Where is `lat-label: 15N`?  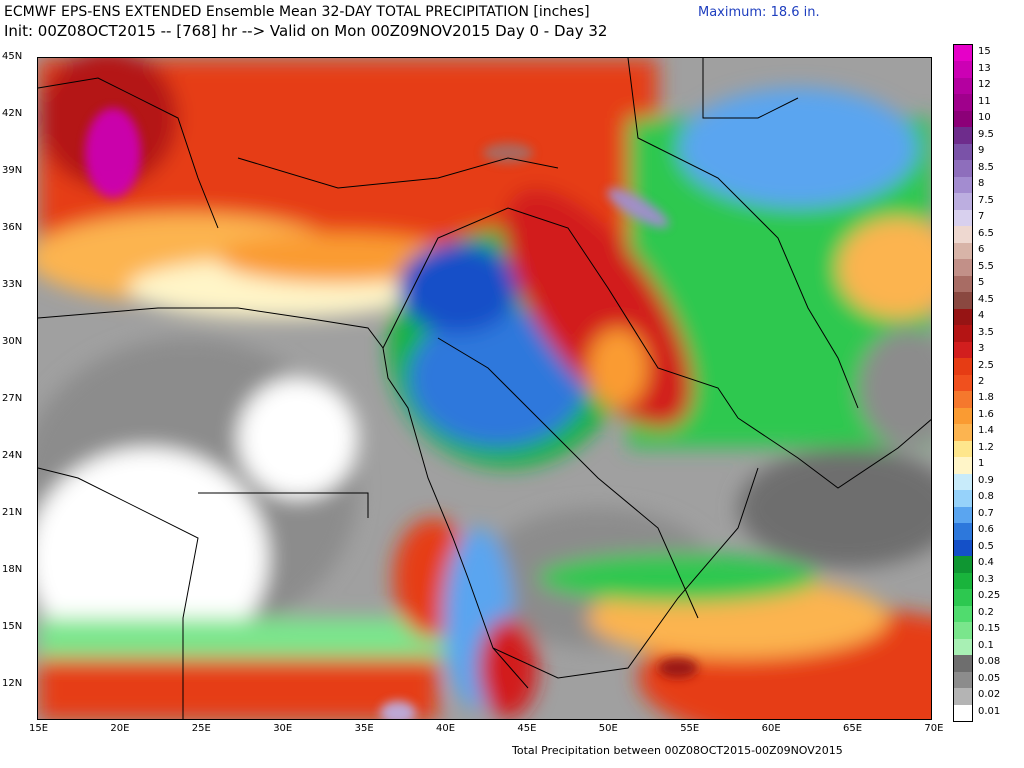 lat-label: 15N is located at coordinates (12, 626).